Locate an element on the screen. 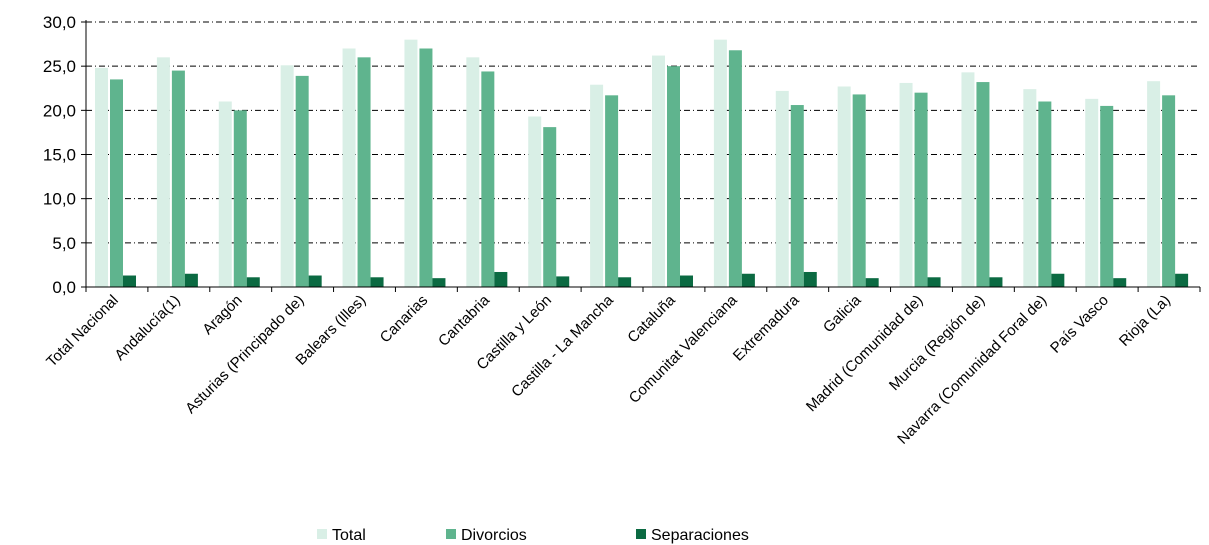  legend-label: Total is located at coordinates (349, 535).